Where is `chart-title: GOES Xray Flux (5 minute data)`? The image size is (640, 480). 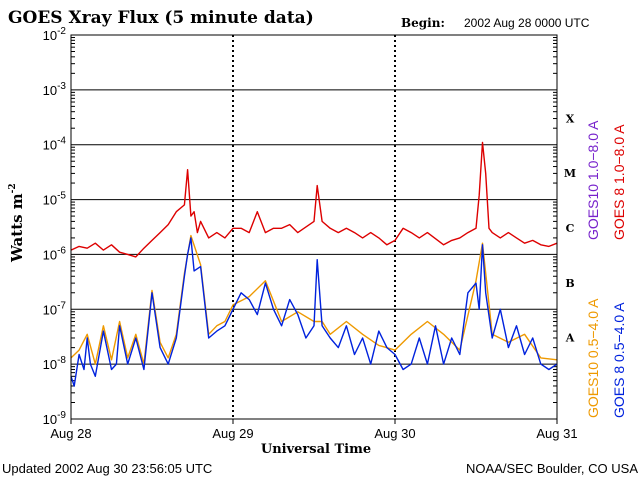 chart-title: GOES Xray Flux (5 minute data) is located at coordinates (161, 18).